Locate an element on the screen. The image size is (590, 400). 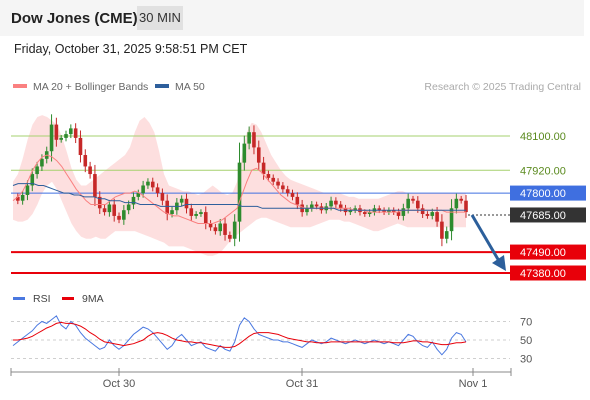
level-47920-00-label: 47920.00 is located at coordinates (543, 171).